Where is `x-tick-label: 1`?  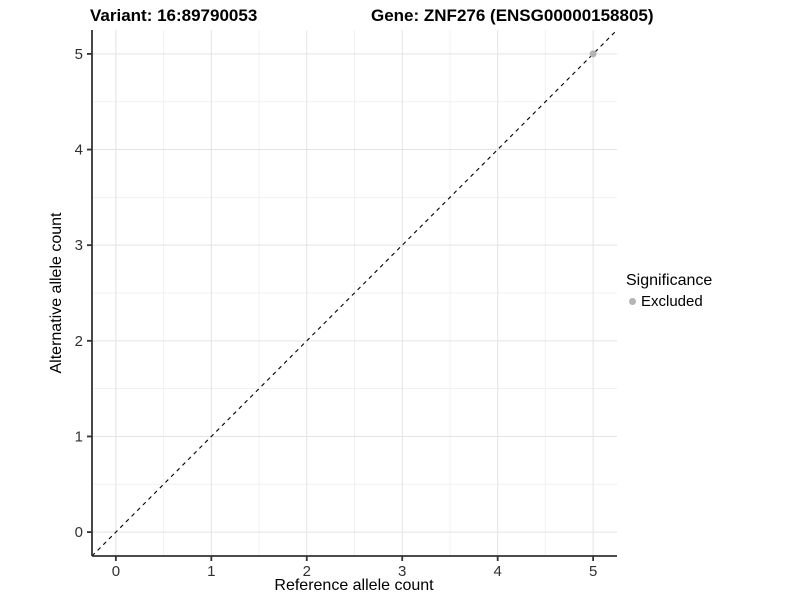
x-tick-label: 1 is located at coordinates (211, 571).